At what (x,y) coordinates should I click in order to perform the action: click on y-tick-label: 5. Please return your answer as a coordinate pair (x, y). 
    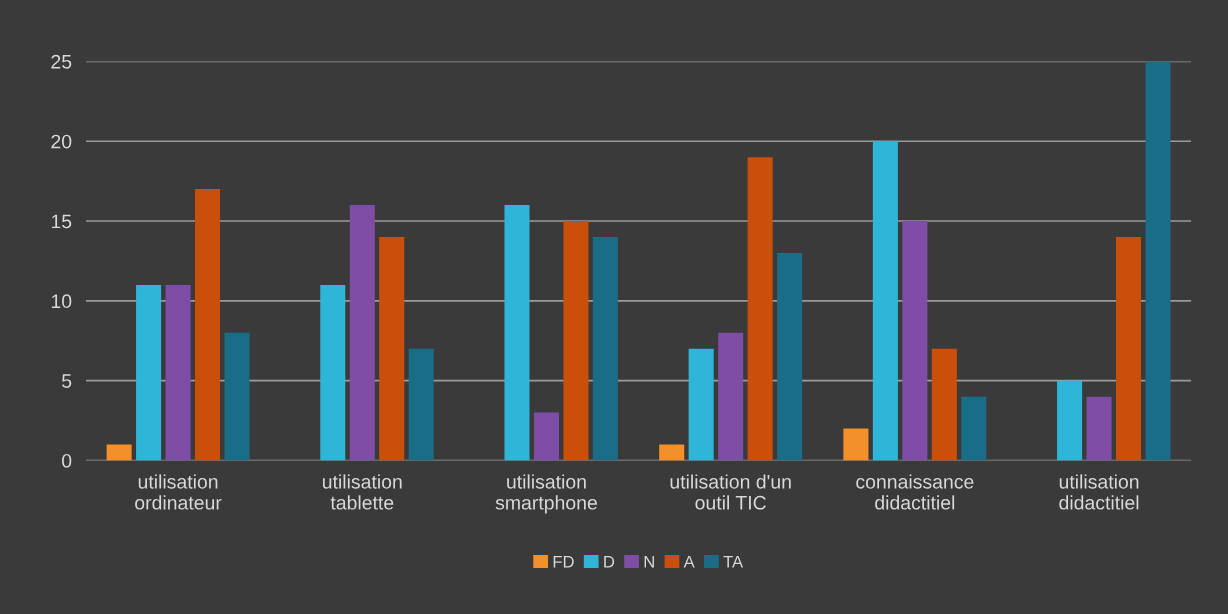
    Looking at the image, I should click on (67, 381).